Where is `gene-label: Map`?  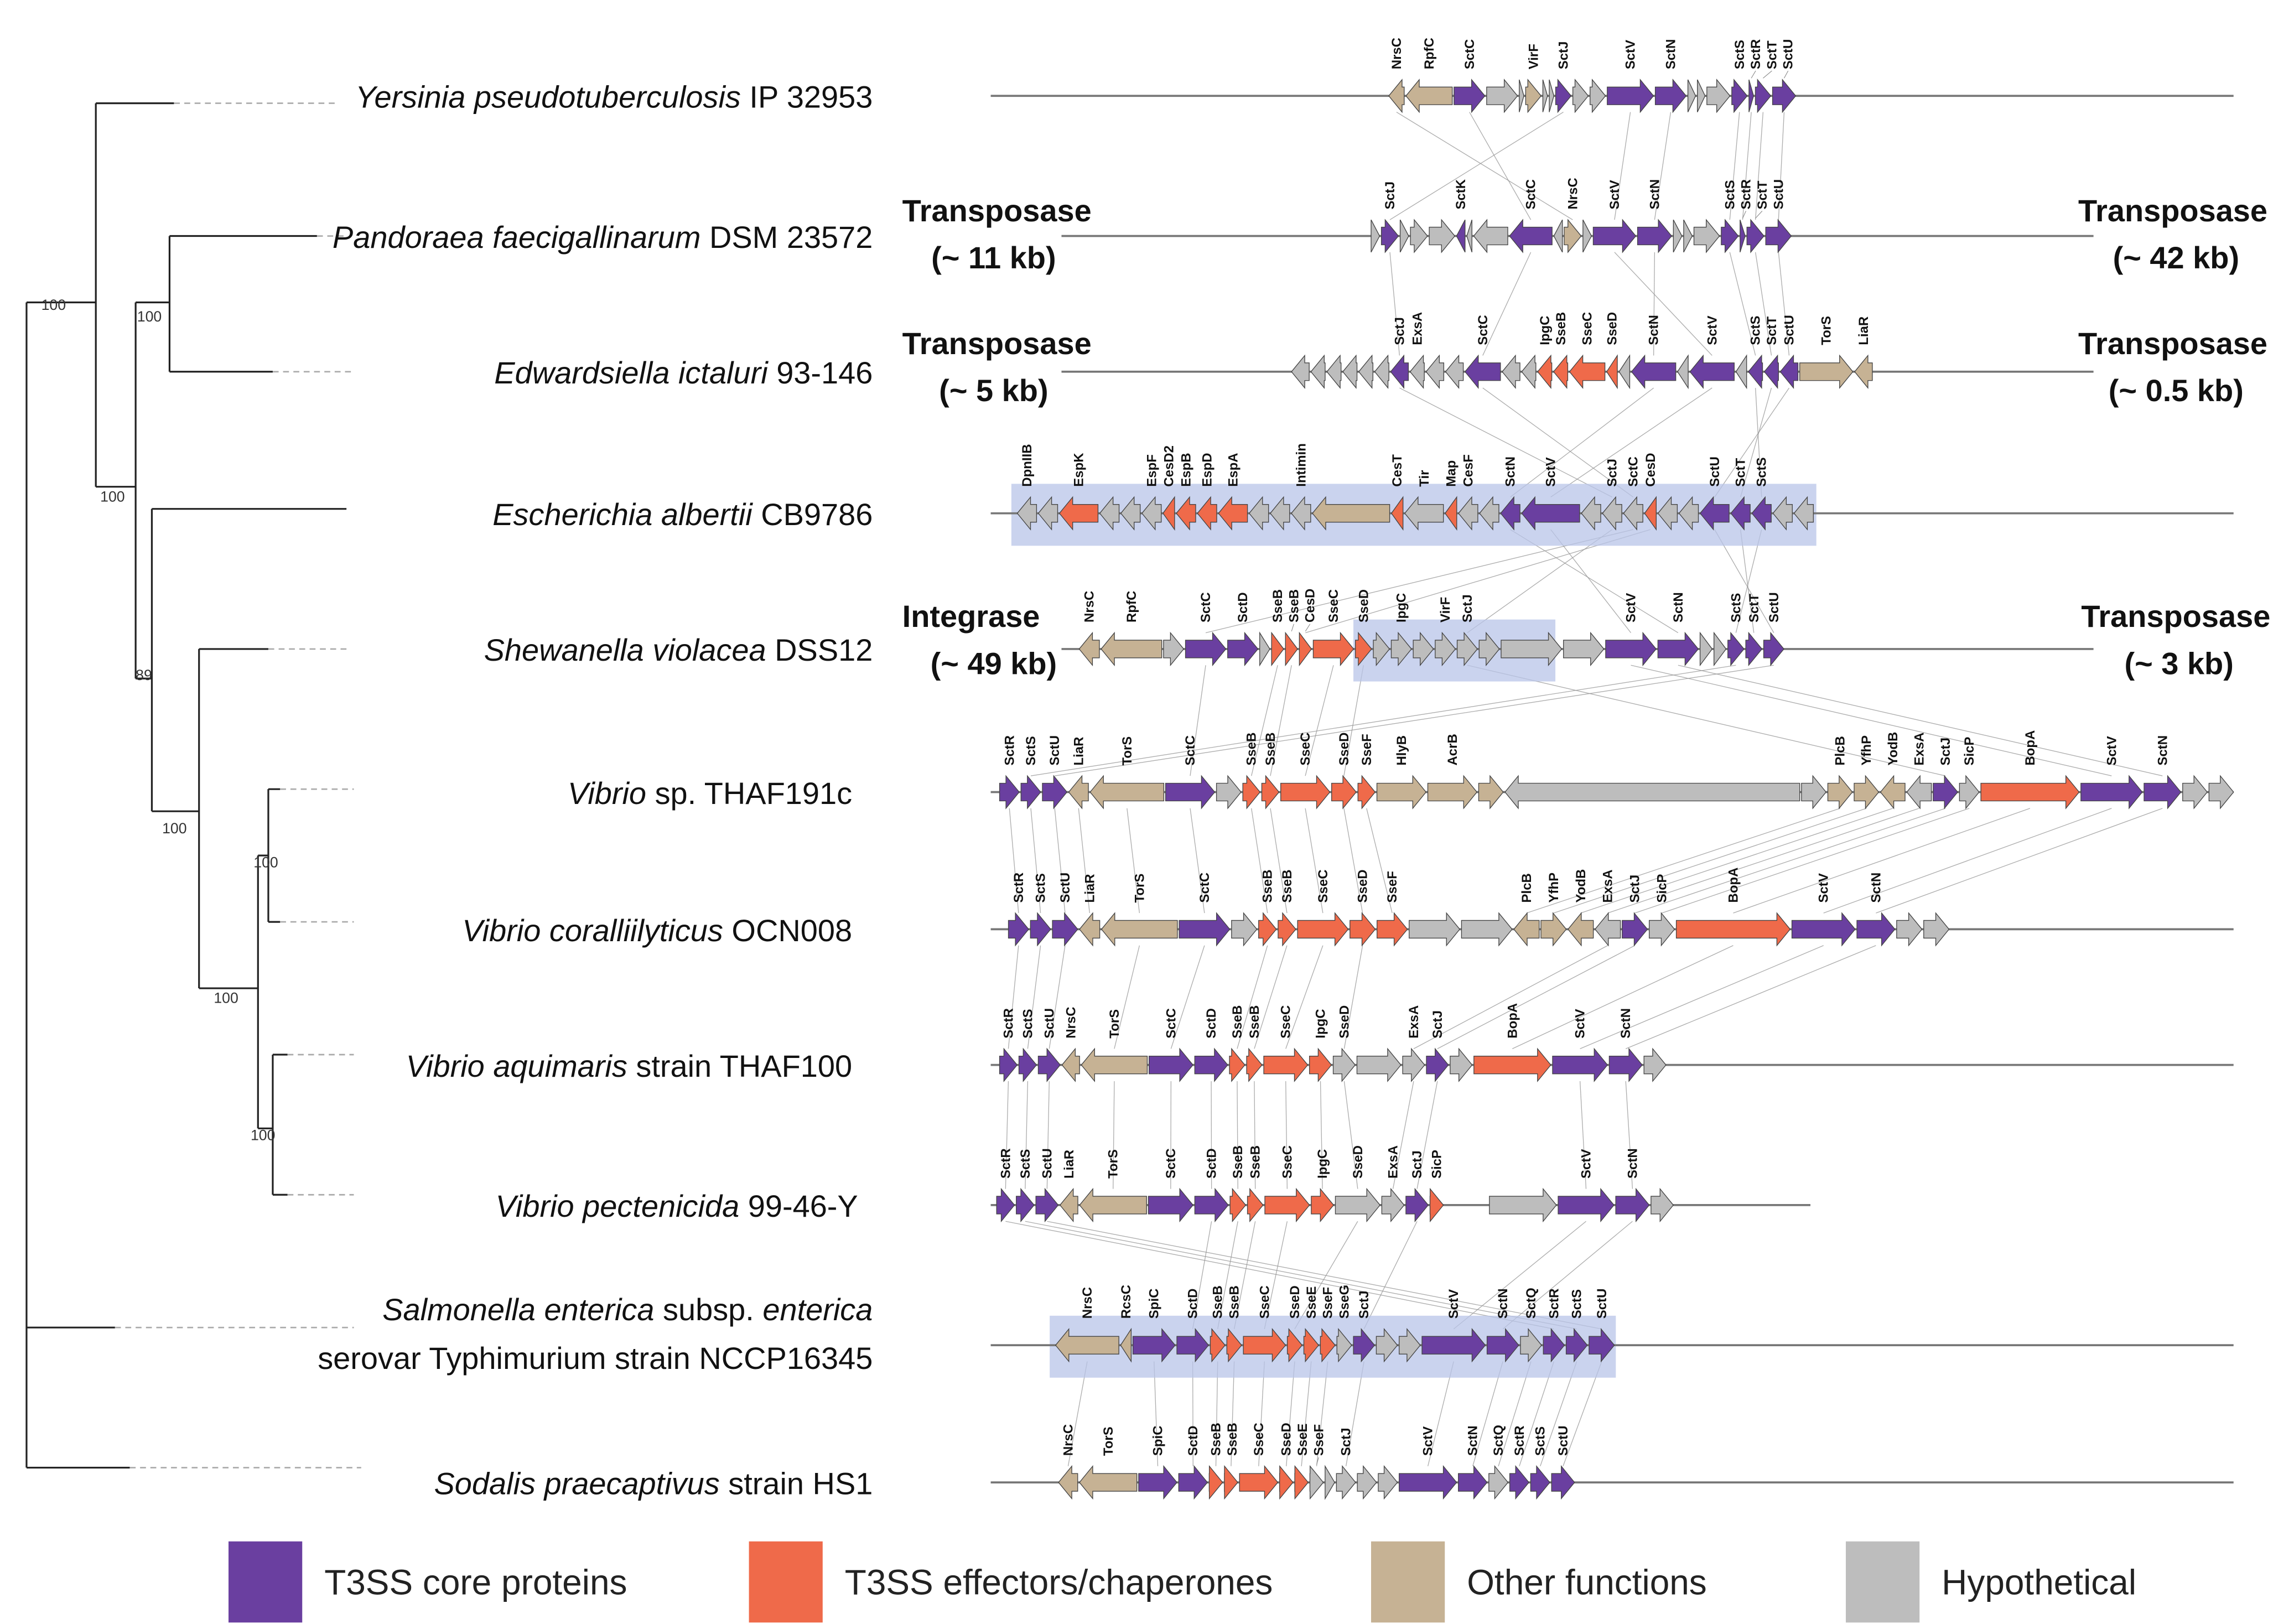
gene-label: Map is located at coordinates (1451, 474).